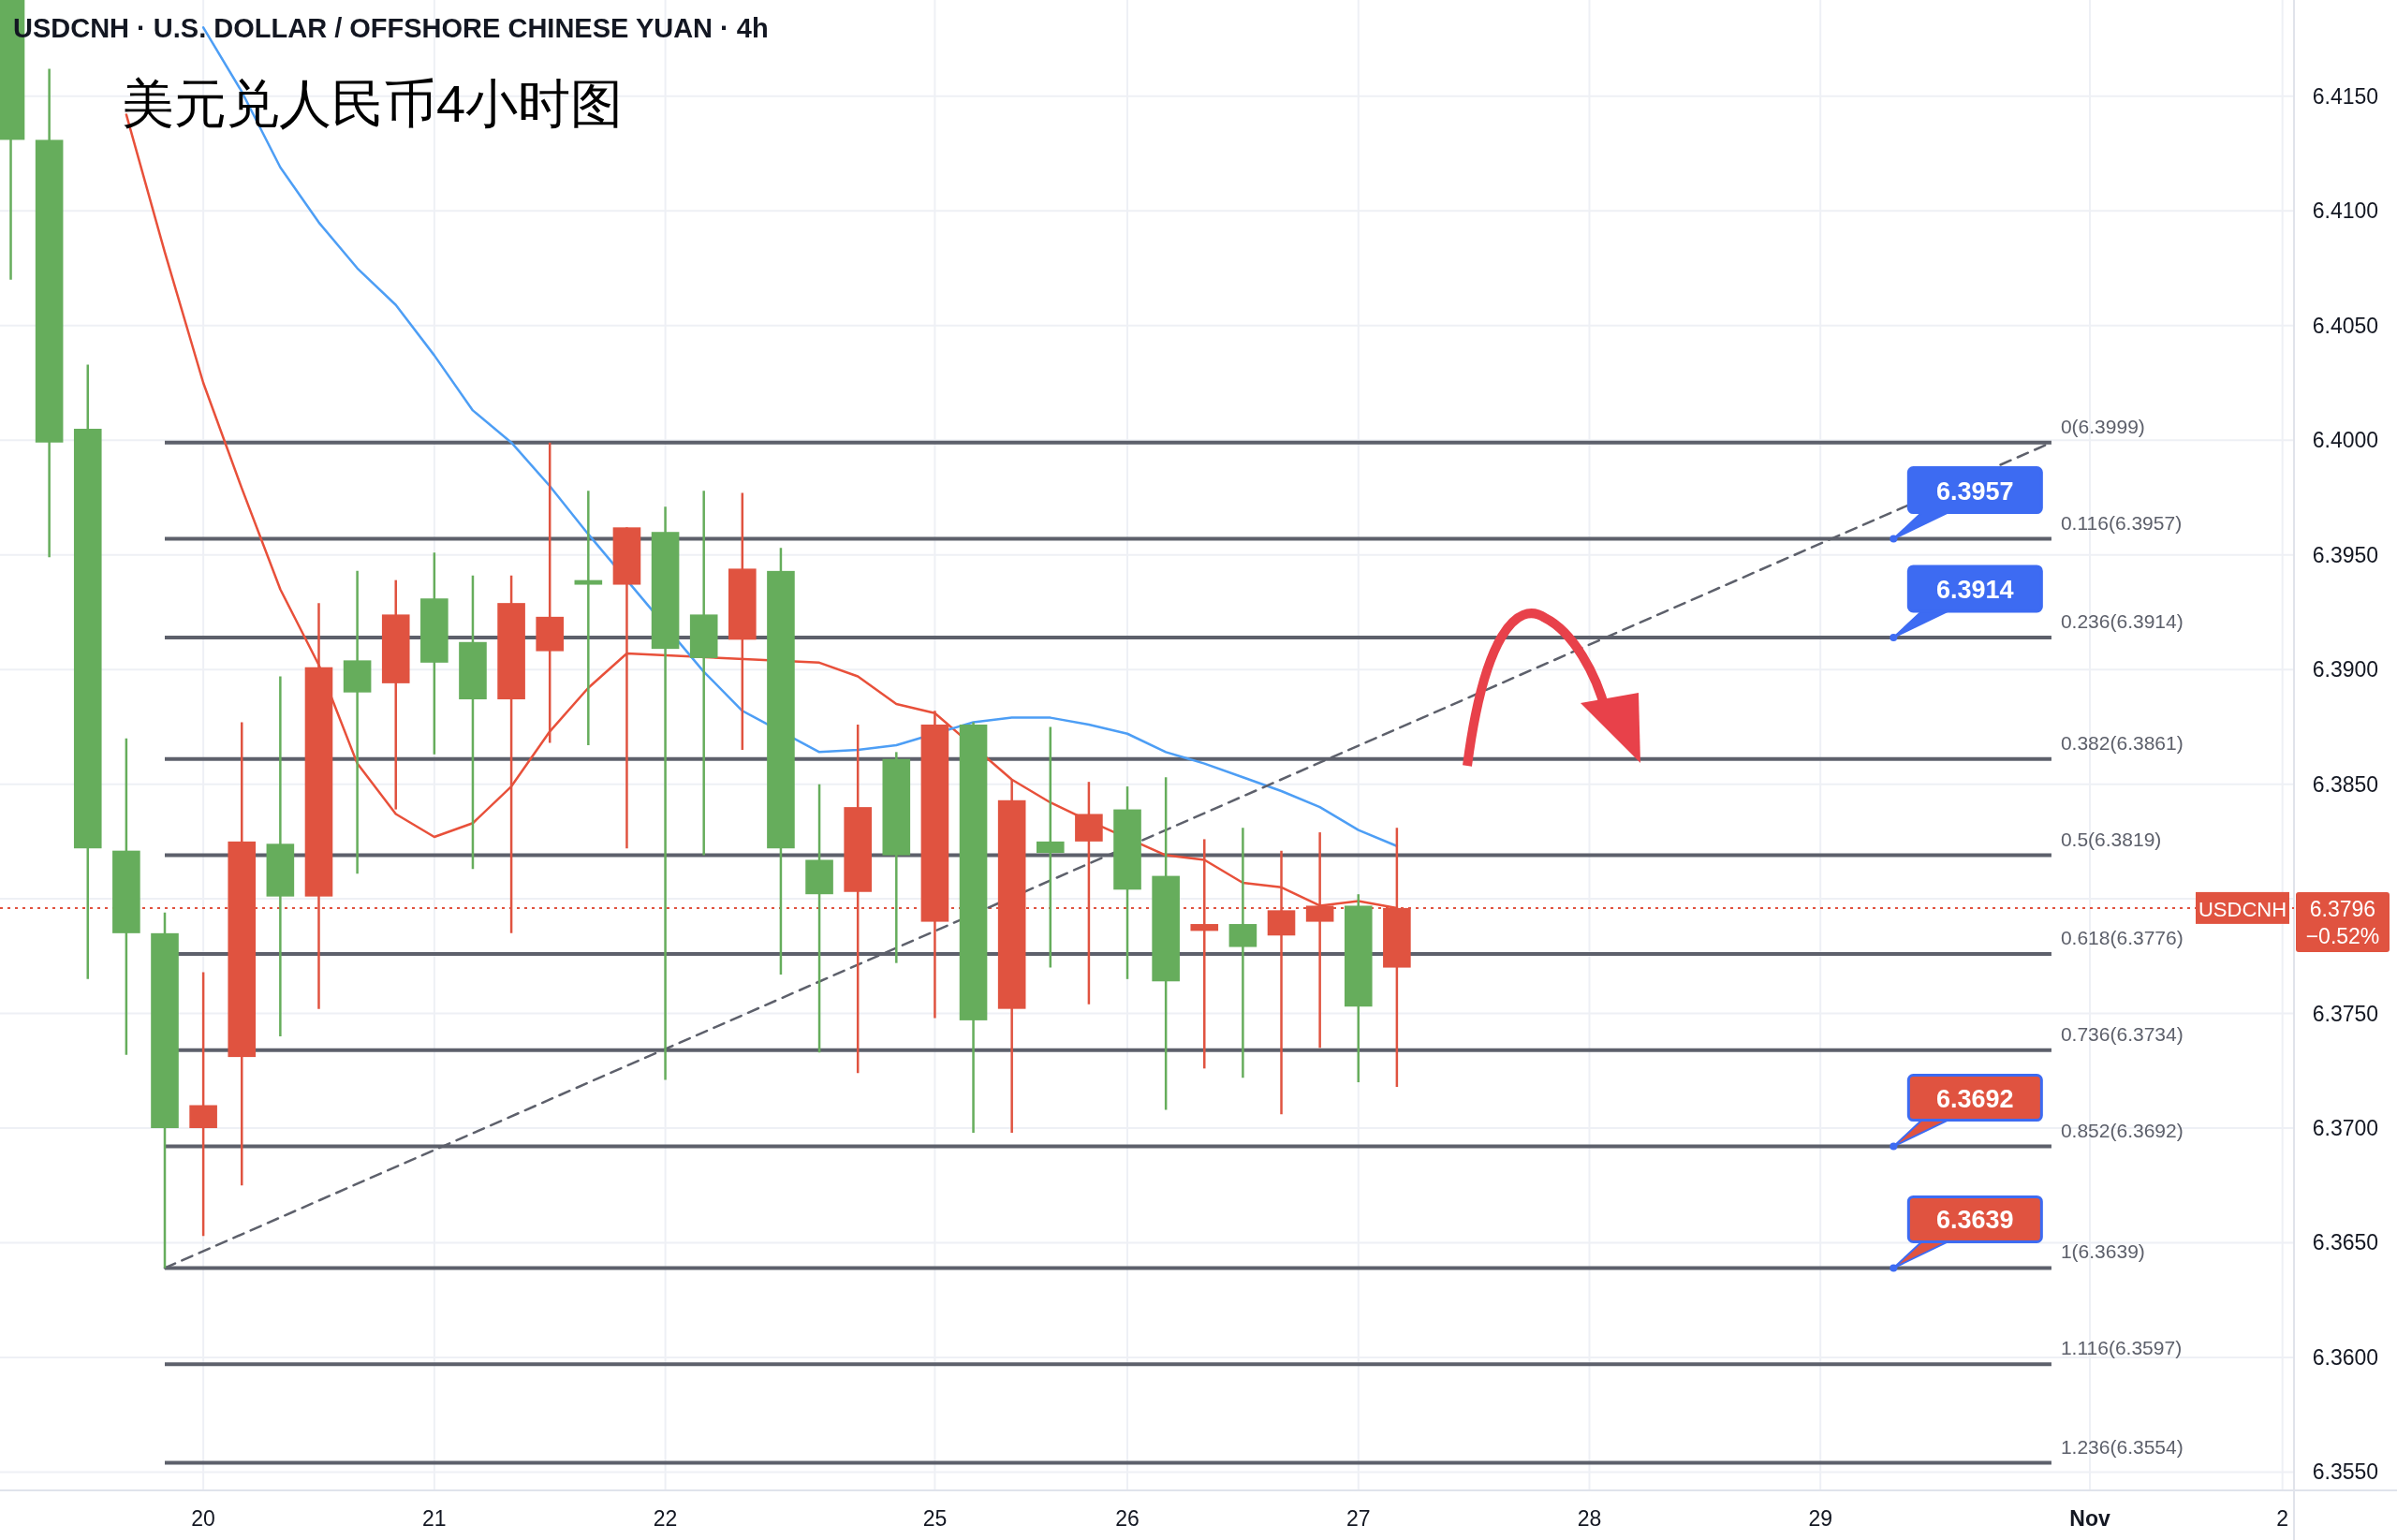 This screenshot has height=1540, width=2397. What do you see at coordinates (1820, 1518) in the screenshot?
I see `x-tick-label: 29` at bounding box center [1820, 1518].